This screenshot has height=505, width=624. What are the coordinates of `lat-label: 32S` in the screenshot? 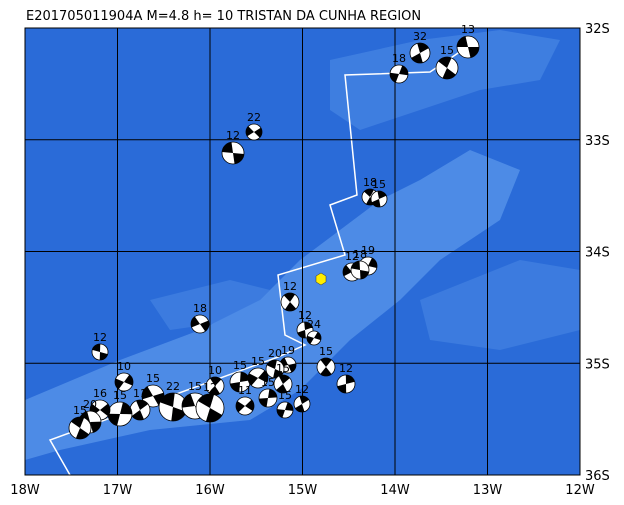 It's located at (597, 29).